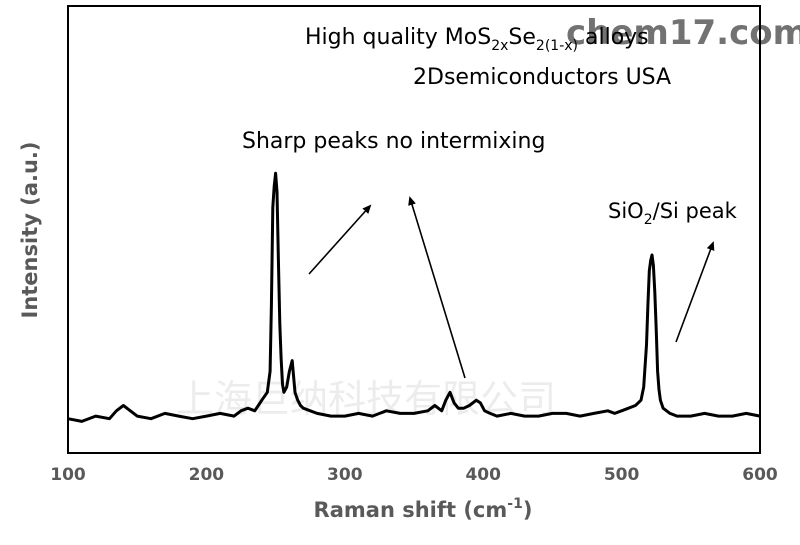 The image size is (800, 545). What do you see at coordinates (30, 229) in the screenshot?
I see `y-axis-title: Intensity (a.u.)` at bounding box center [30, 229].